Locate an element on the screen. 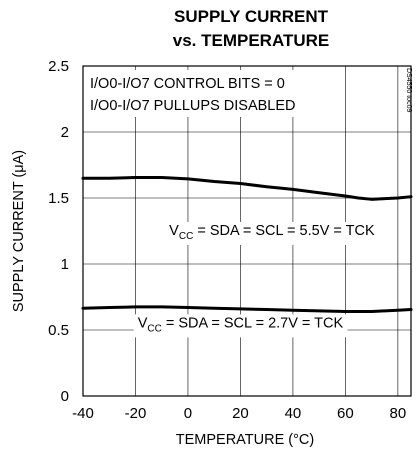  x-tick-label: 0 is located at coordinates (188, 413).